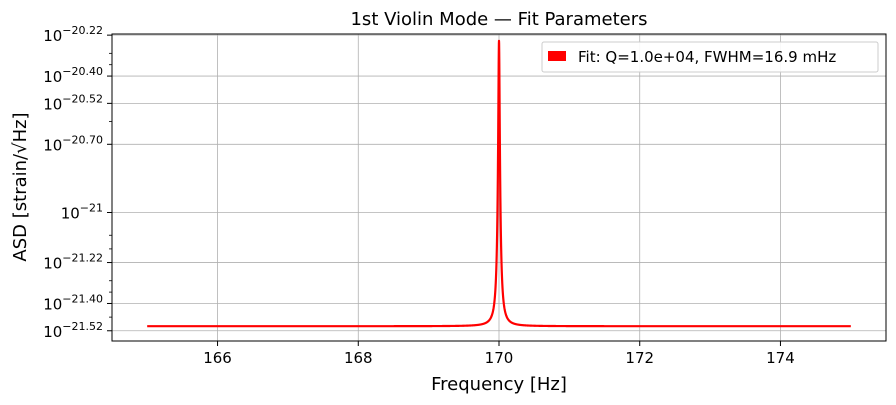 The width and height of the screenshot is (896, 405). What do you see at coordinates (73, 302) in the screenshot?
I see `y-tick-label: 10−21.40` at bounding box center [73, 302].